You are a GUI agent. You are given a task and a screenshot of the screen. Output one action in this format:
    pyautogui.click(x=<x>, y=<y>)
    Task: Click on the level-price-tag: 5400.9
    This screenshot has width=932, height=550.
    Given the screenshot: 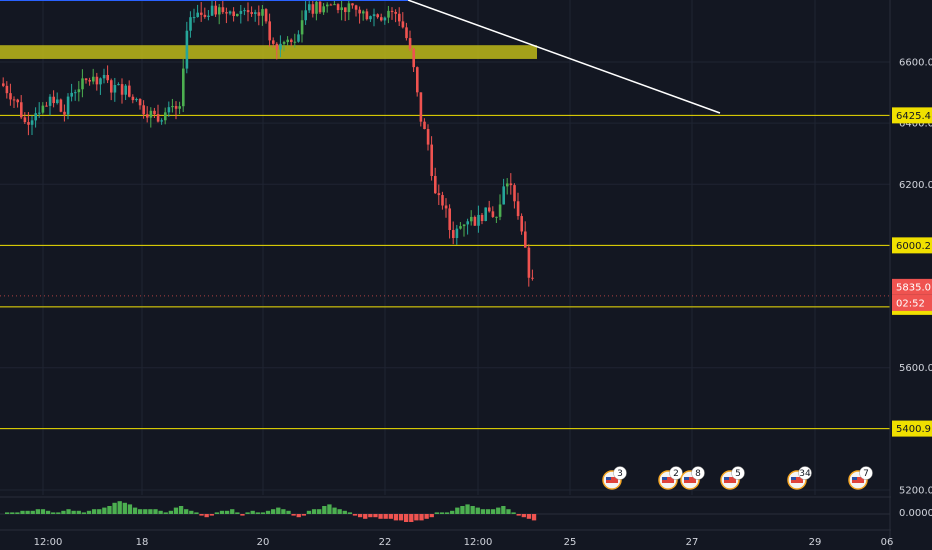 What is the action you would take?
    pyautogui.click(x=913, y=429)
    